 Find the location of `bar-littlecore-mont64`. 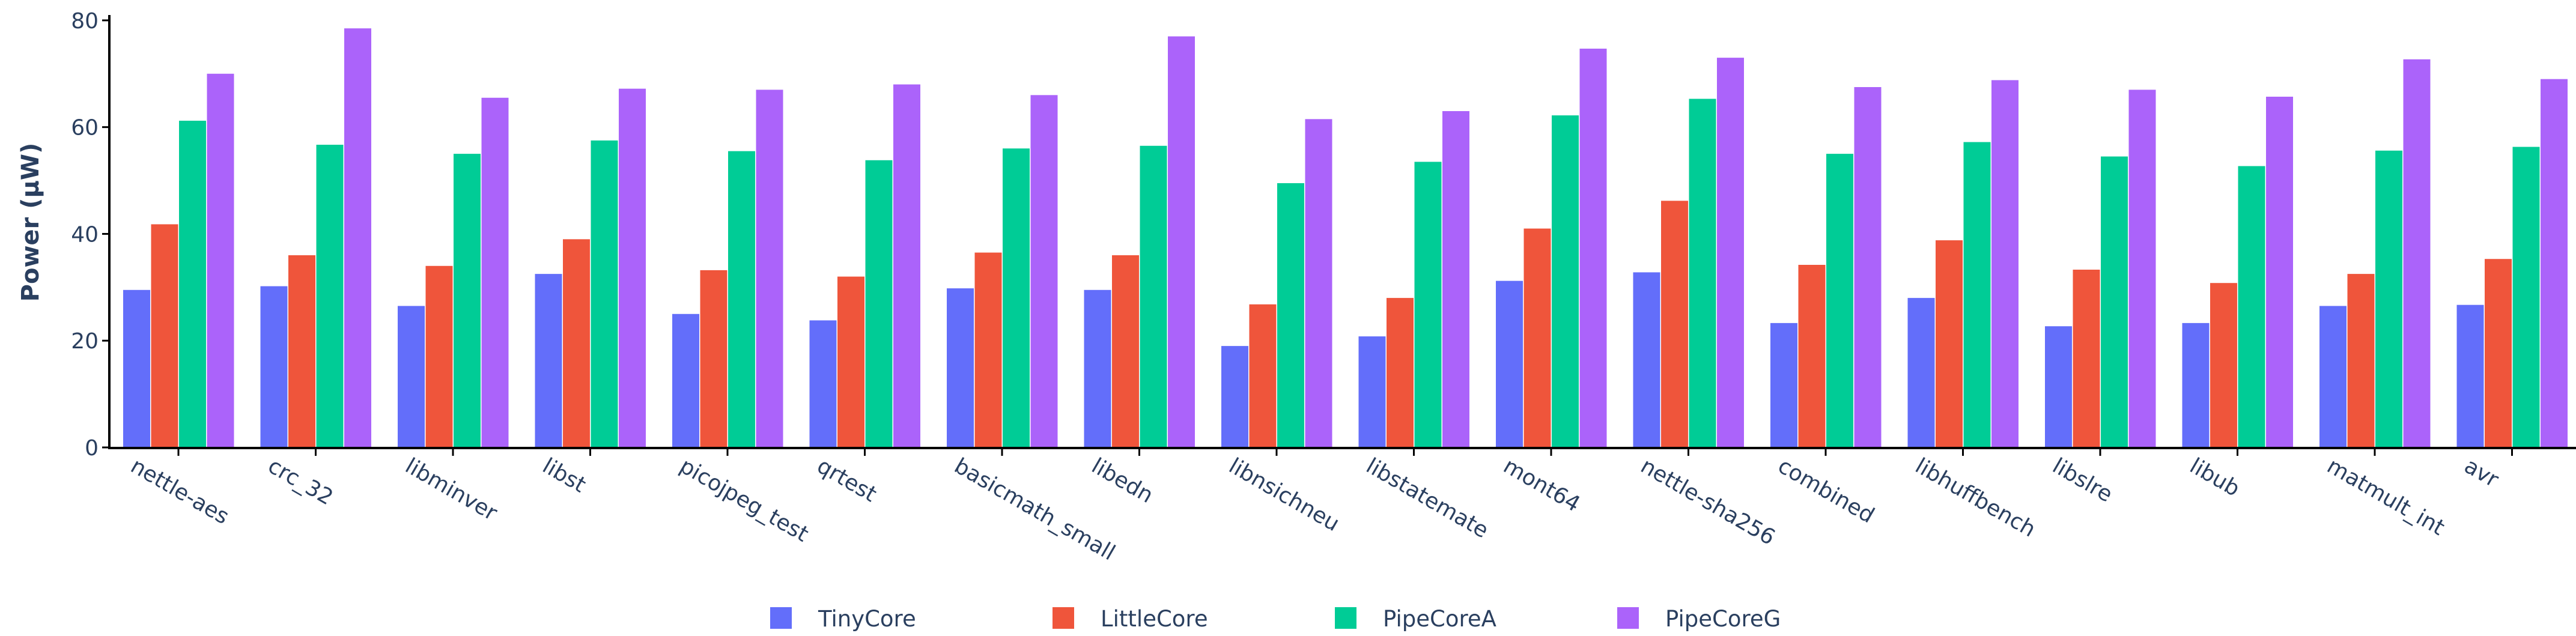

bar-littlecore-mont64 is located at coordinates (1537, 337).